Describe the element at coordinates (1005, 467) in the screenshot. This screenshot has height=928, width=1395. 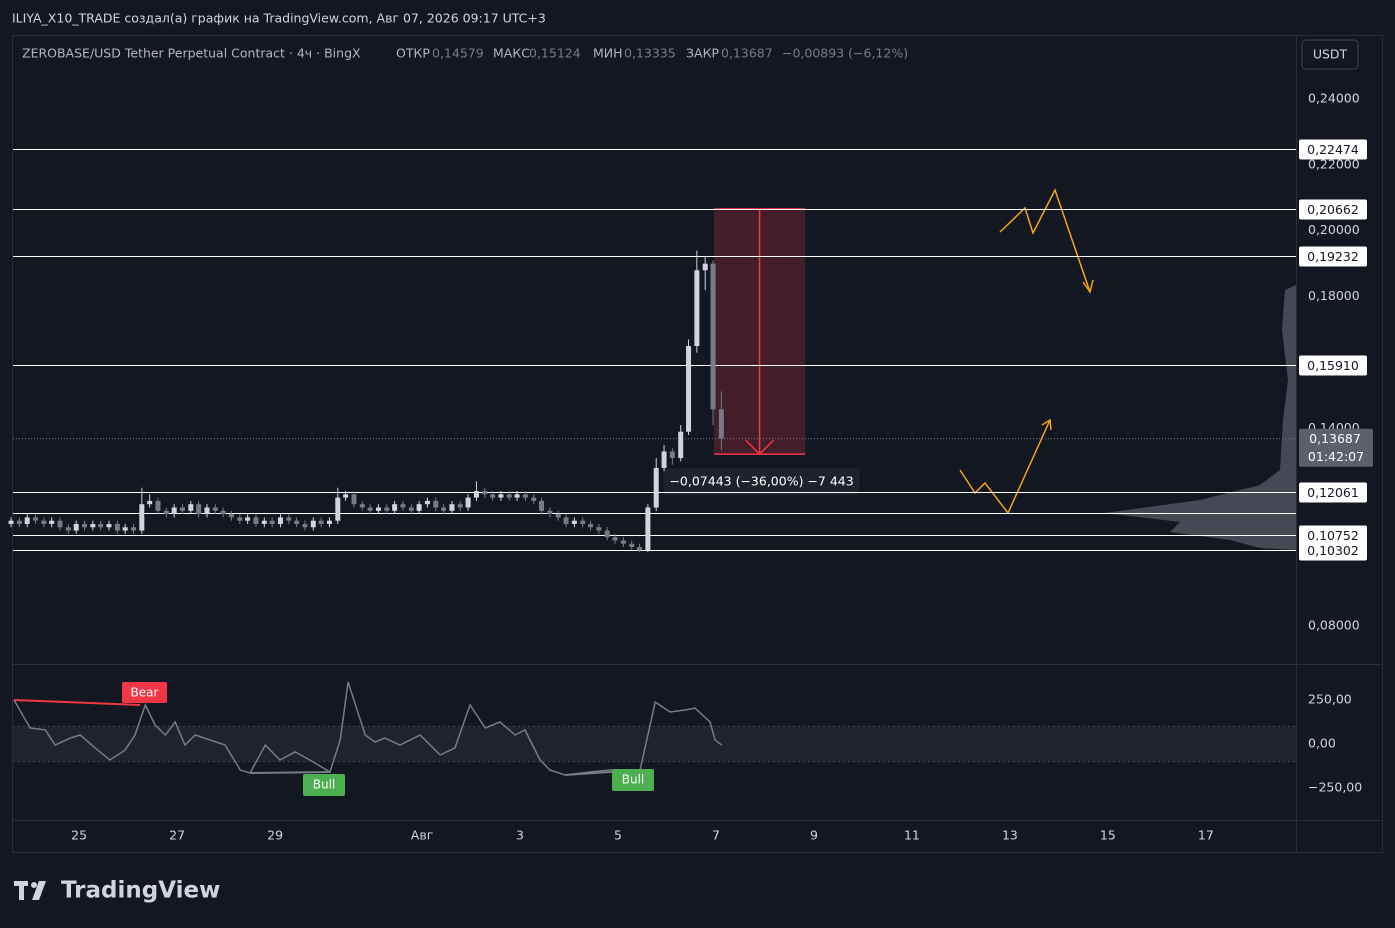
I see `drawing-arrow` at that location.